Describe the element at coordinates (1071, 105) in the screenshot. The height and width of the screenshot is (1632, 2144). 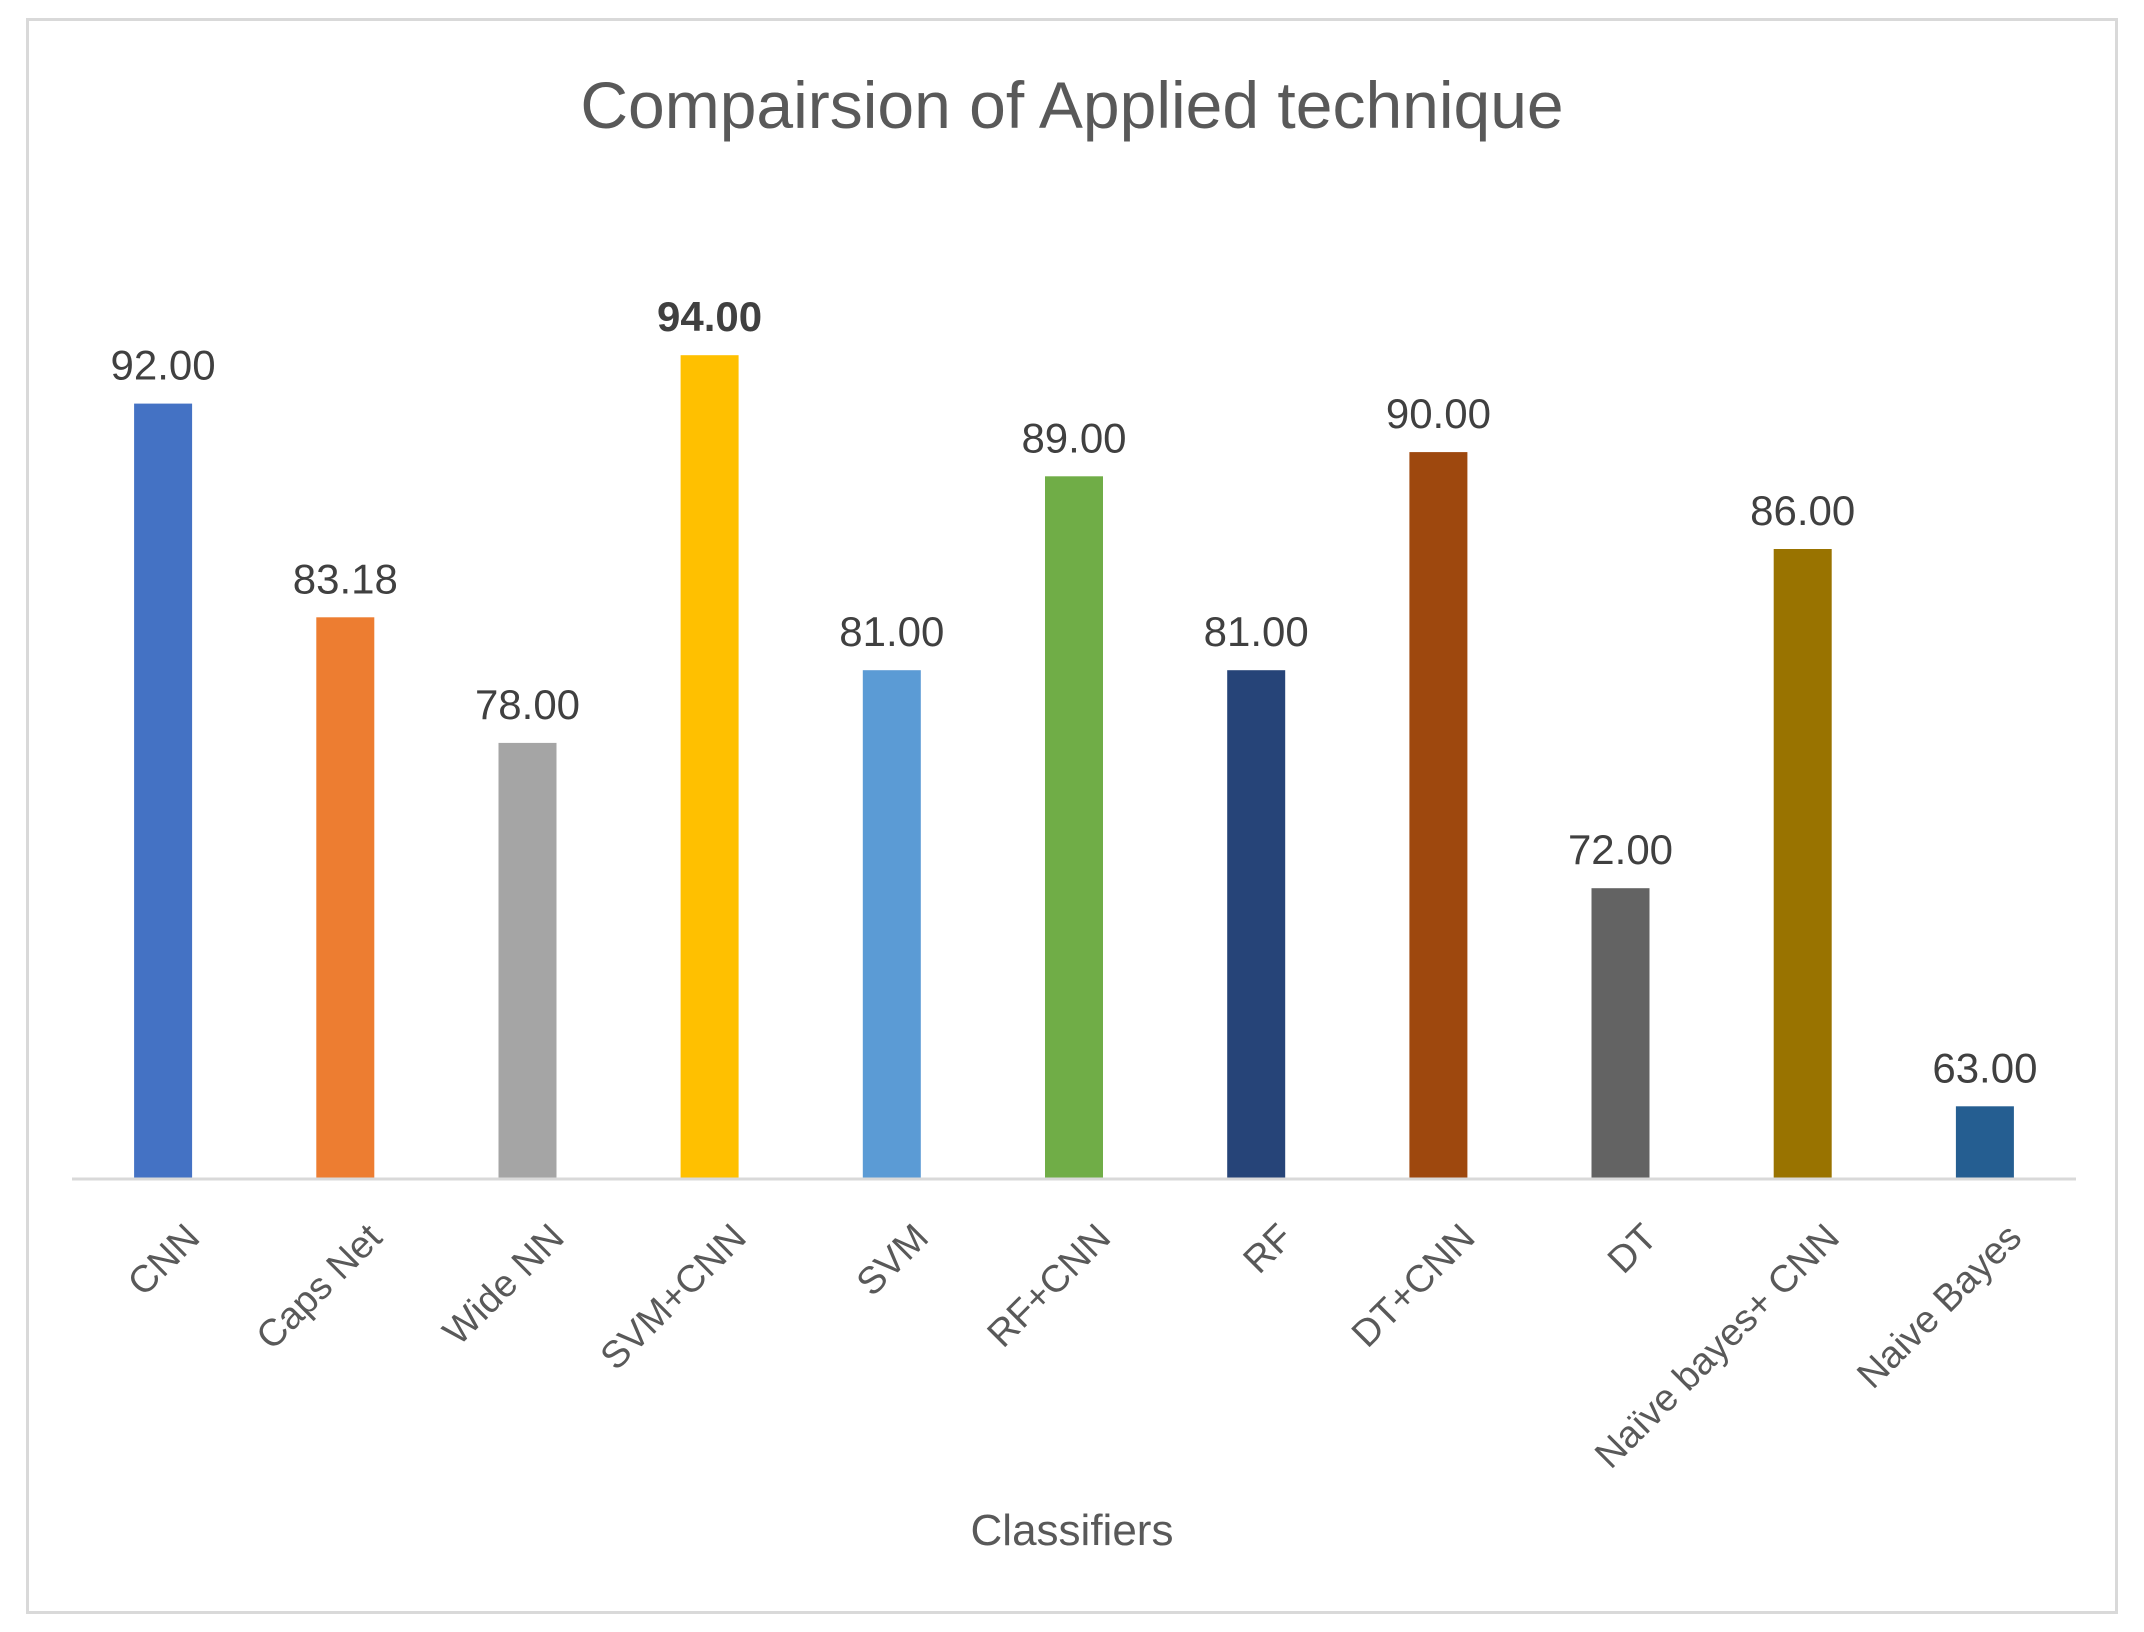
I see `chart-title: Compairsion of Applied technique` at that location.